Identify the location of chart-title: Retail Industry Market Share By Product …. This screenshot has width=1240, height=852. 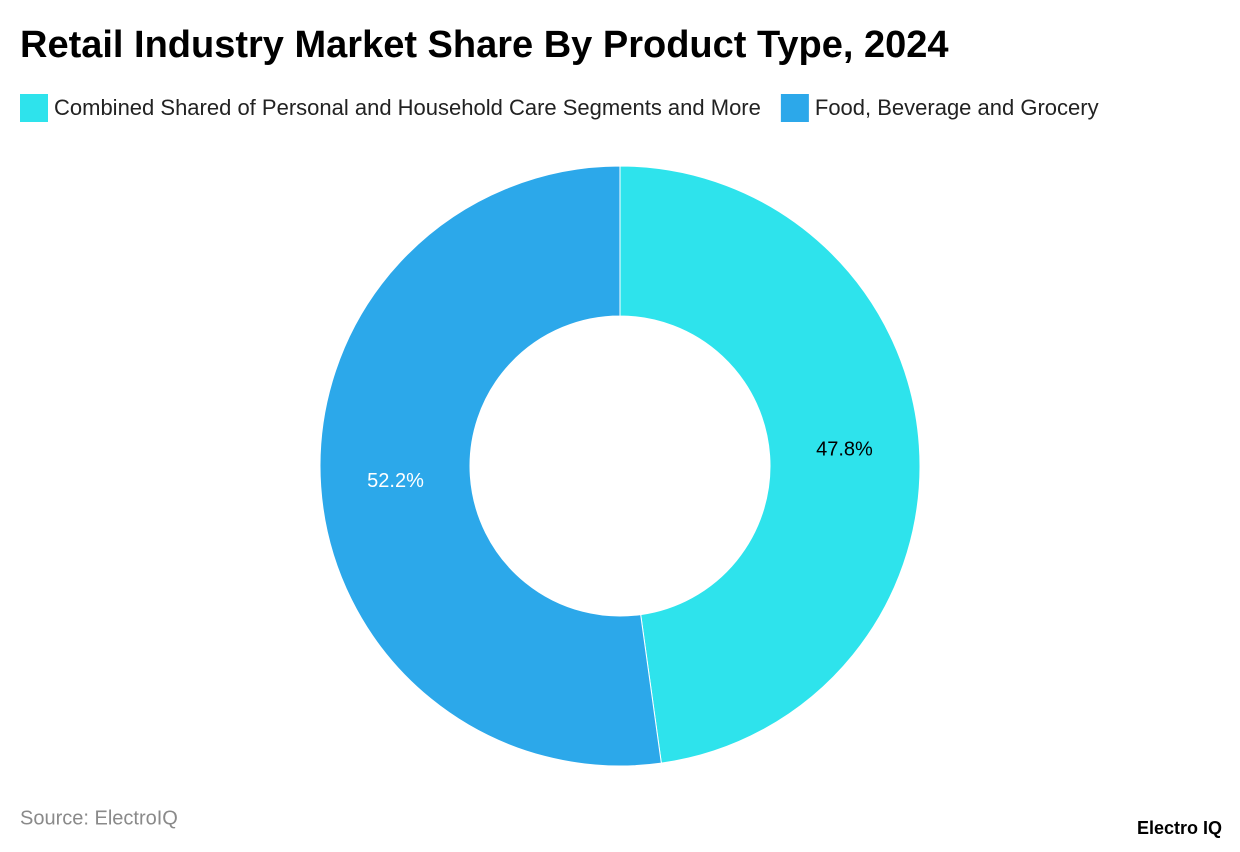
(484, 45).